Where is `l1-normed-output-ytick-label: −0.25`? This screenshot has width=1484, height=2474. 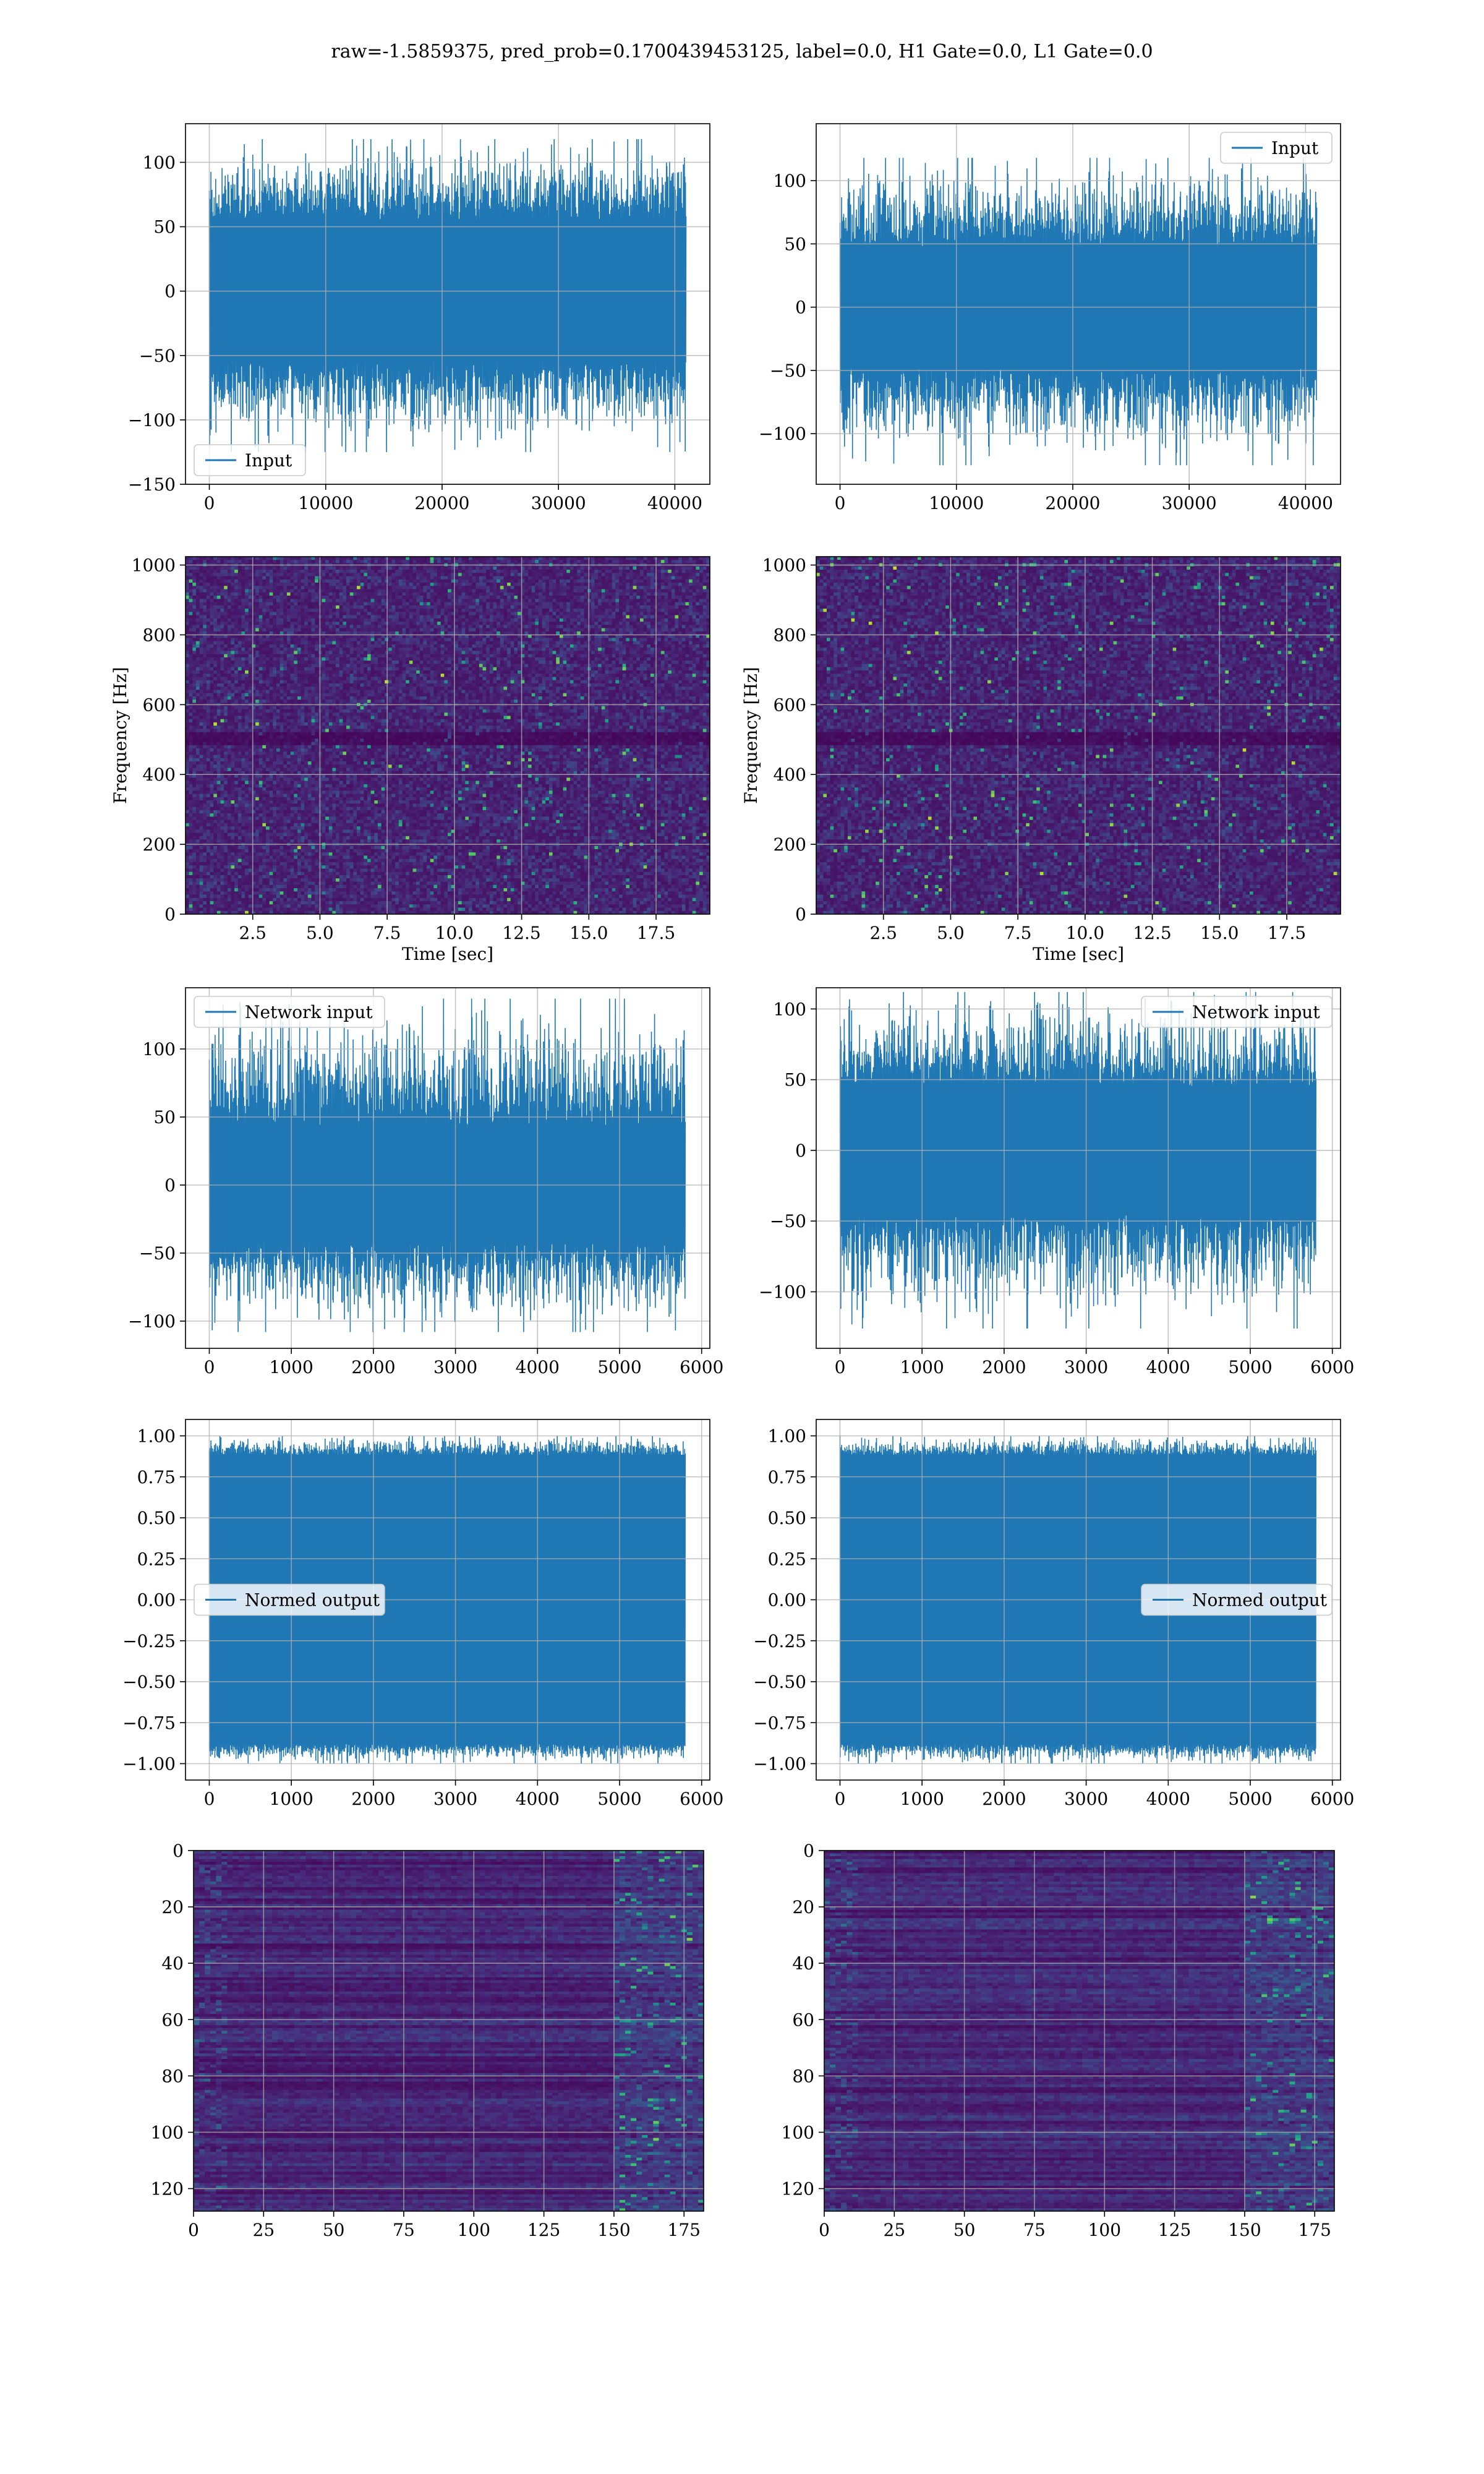 l1-normed-output-ytick-label: −0.25 is located at coordinates (779, 1641).